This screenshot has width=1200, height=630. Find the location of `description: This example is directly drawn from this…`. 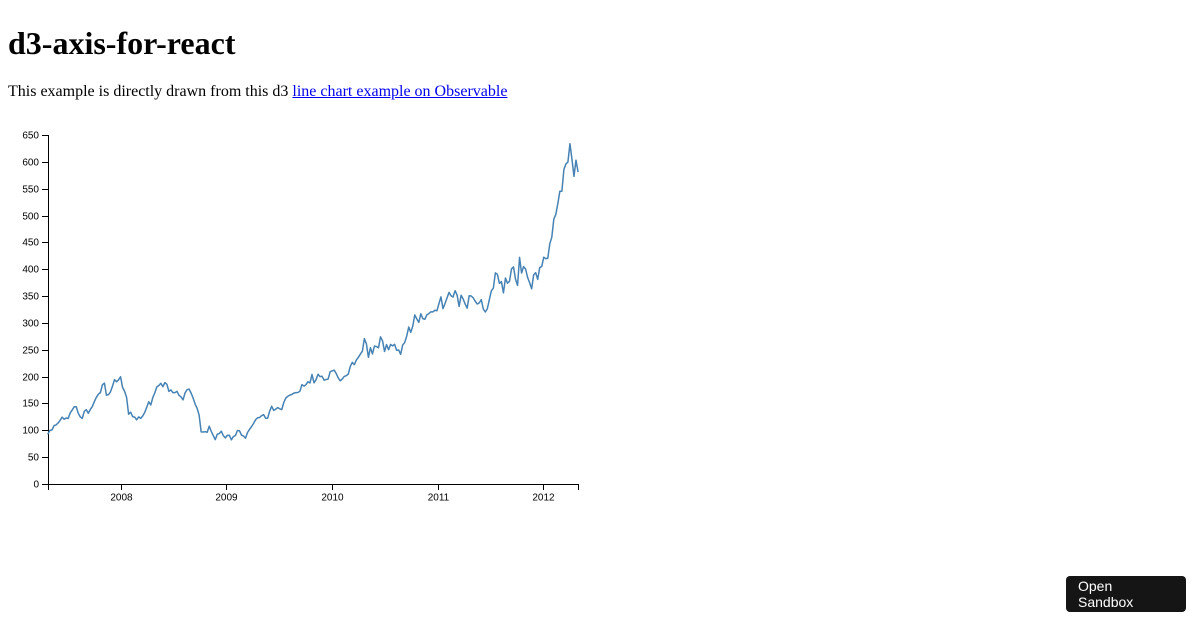

description: This example is directly drawn from this… is located at coordinates (600, 92).